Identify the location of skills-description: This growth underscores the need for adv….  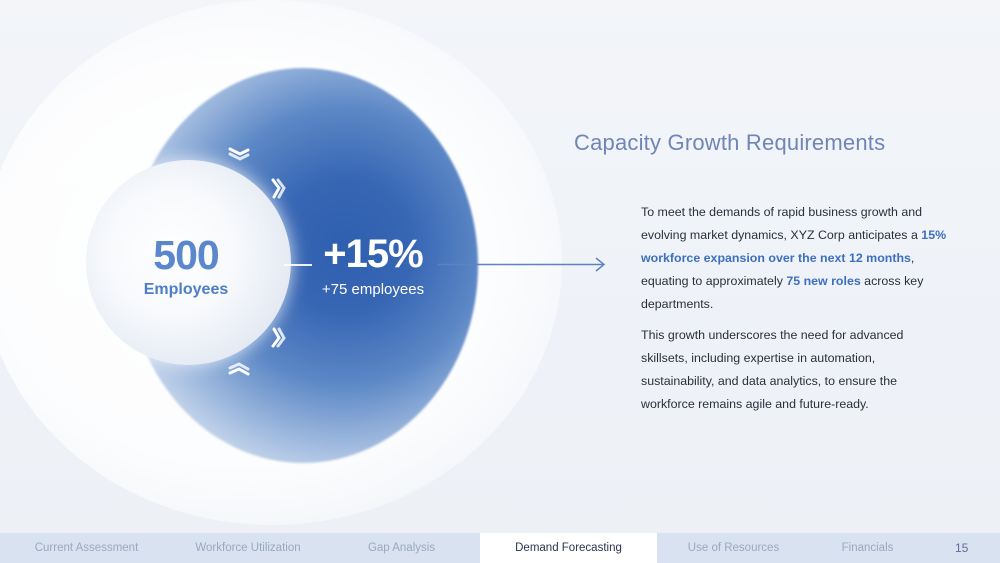
(772, 369).